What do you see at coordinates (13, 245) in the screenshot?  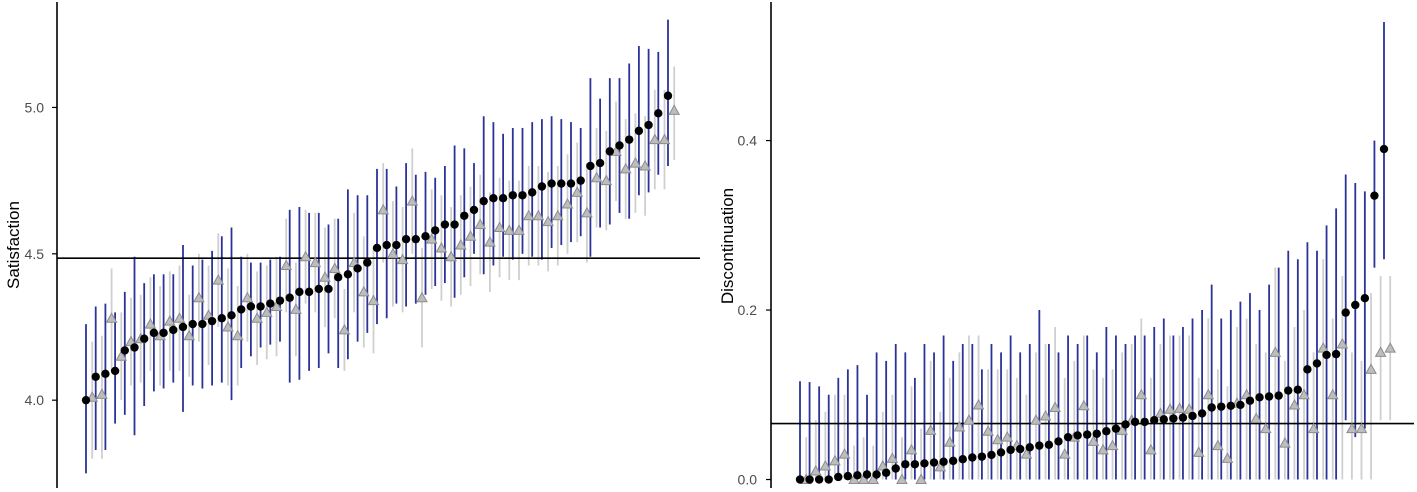 I see `satisfaction-y-axis-title: Satisfaction` at bounding box center [13, 245].